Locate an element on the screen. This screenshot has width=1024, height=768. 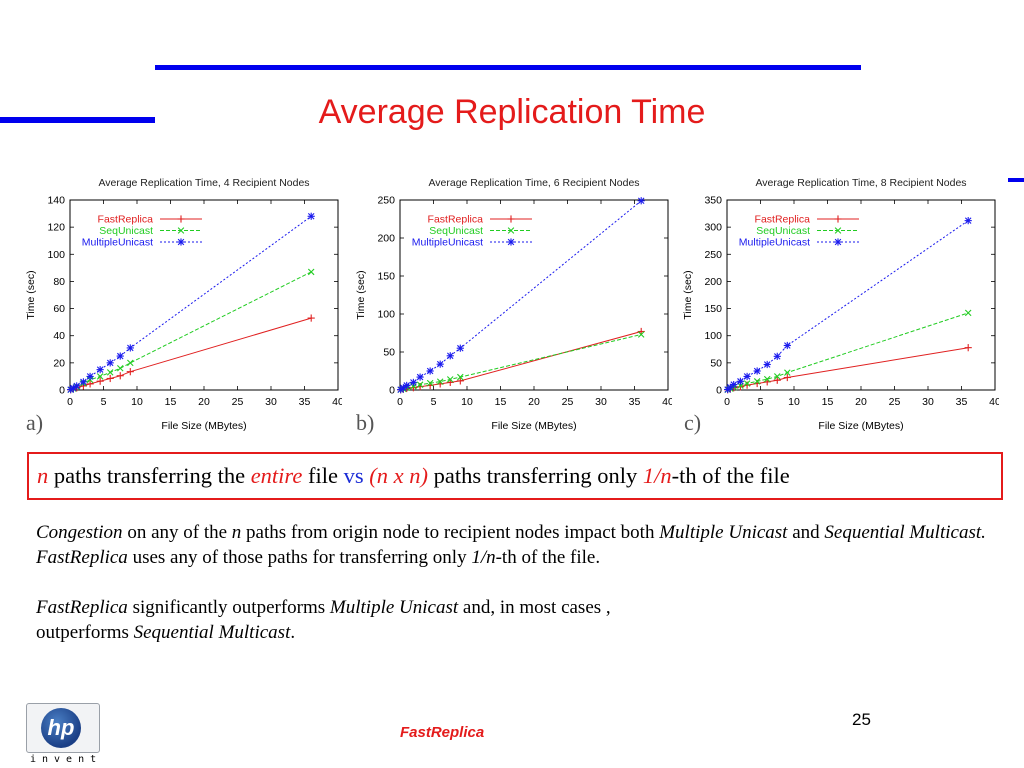
legend-label: FastReplica is located at coordinates (783, 220).